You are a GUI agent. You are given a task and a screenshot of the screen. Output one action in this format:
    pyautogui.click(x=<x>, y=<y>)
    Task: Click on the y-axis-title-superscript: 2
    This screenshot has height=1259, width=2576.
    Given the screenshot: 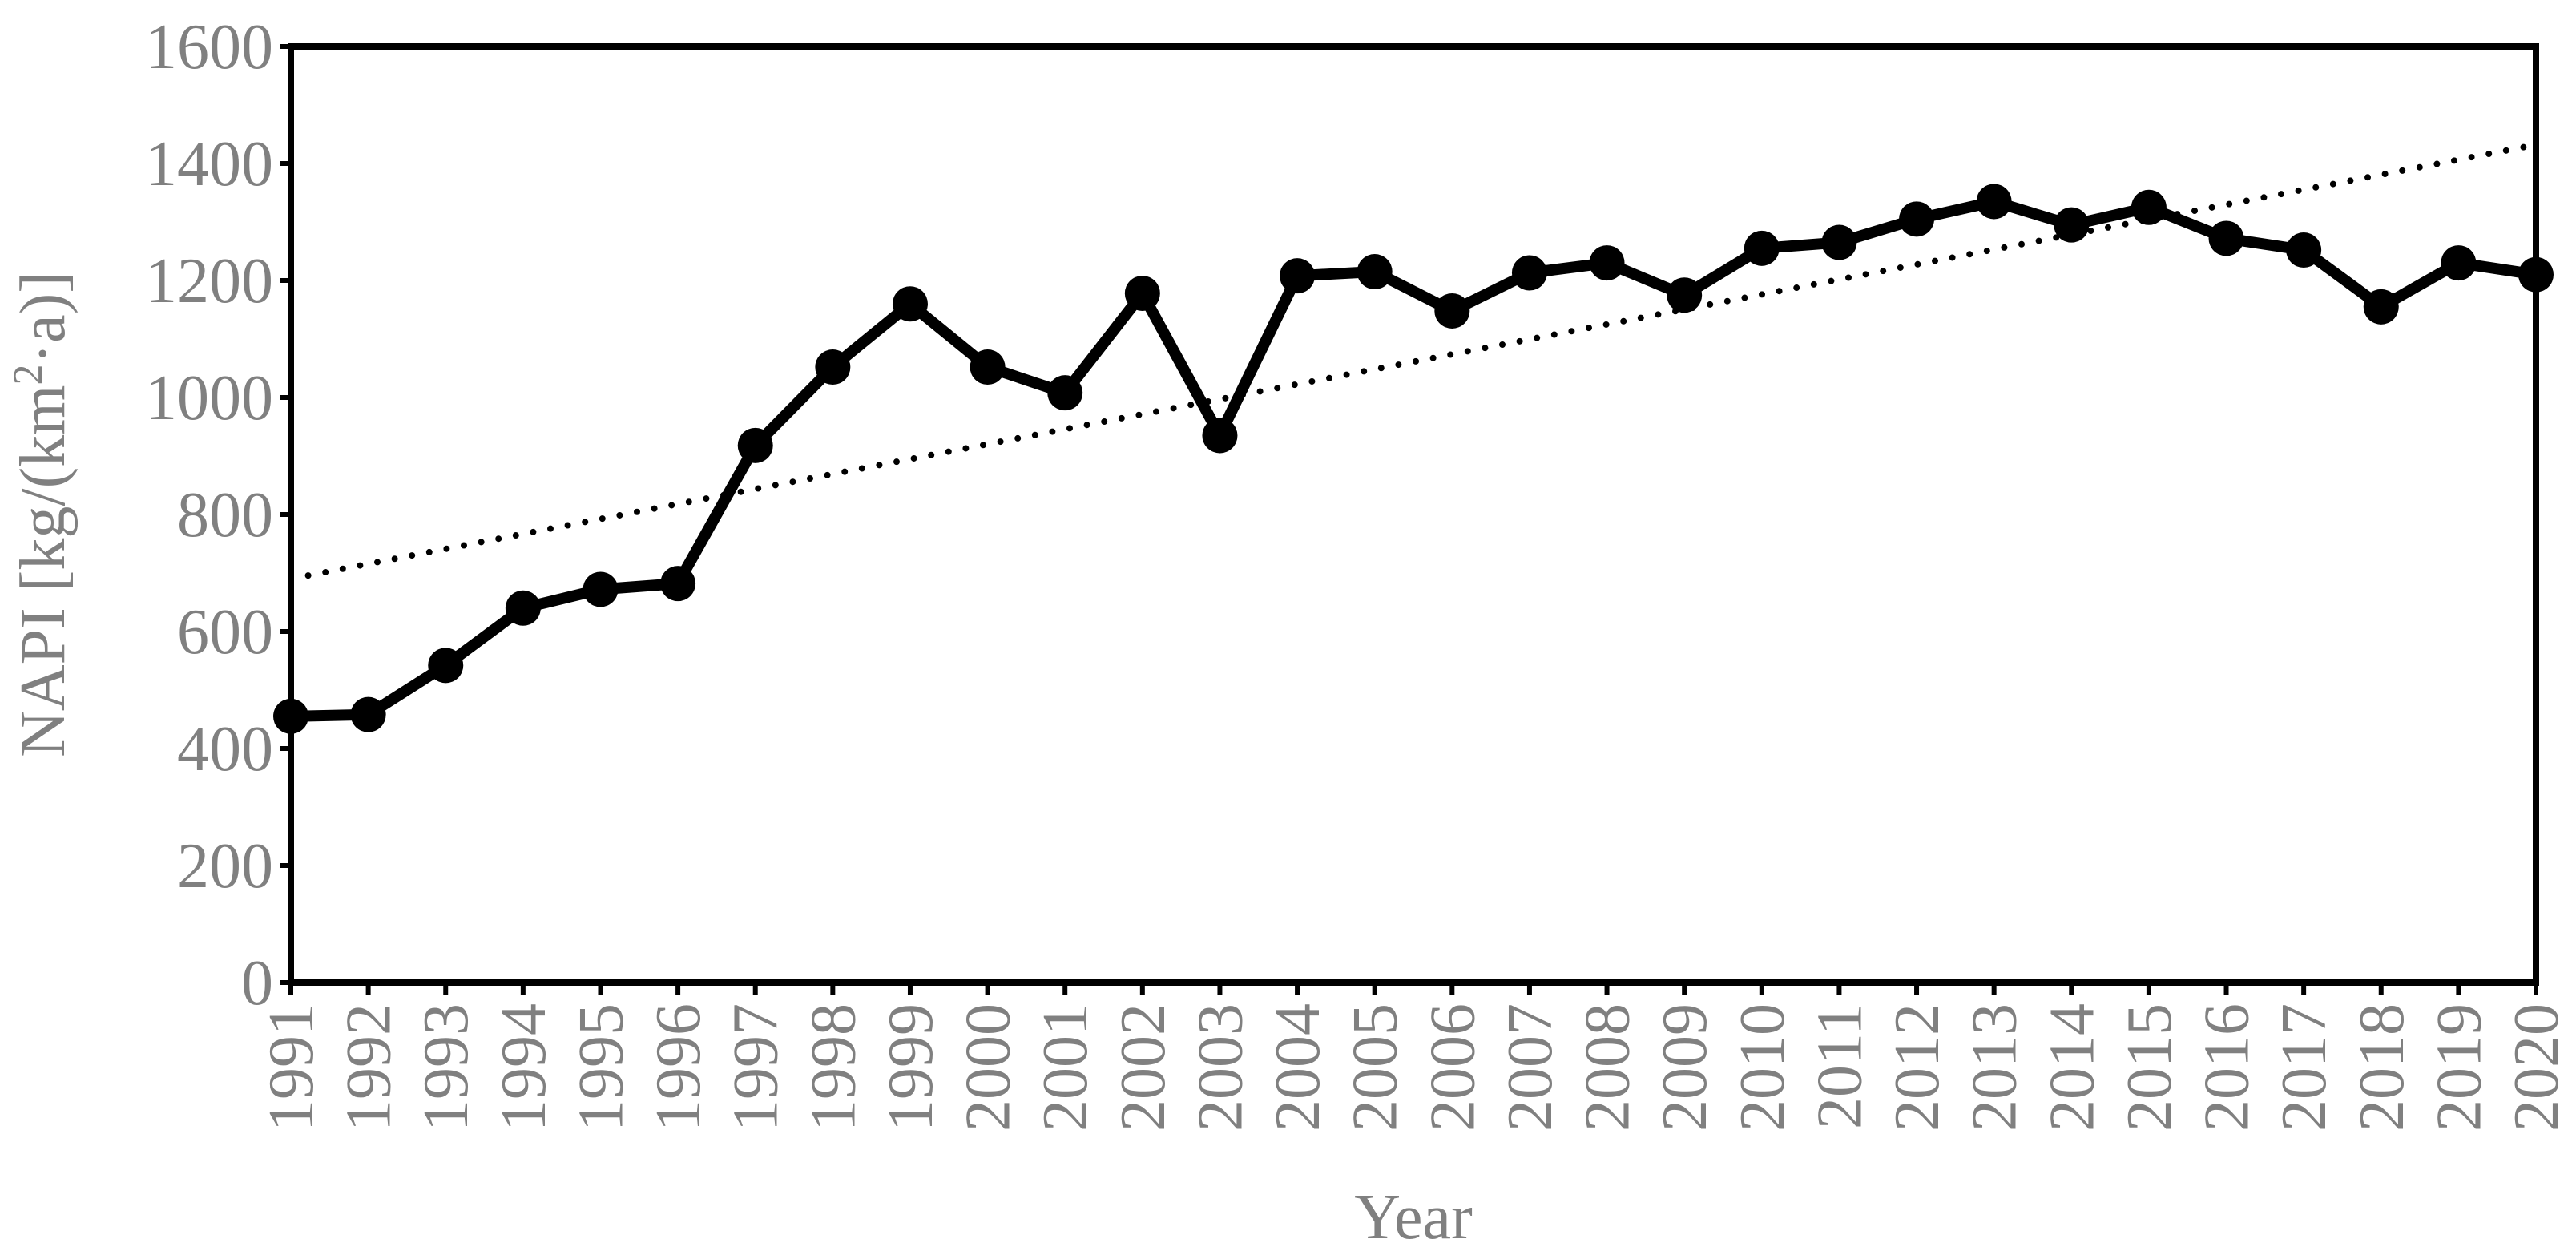 What is the action you would take?
    pyautogui.click(x=28, y=375)
    